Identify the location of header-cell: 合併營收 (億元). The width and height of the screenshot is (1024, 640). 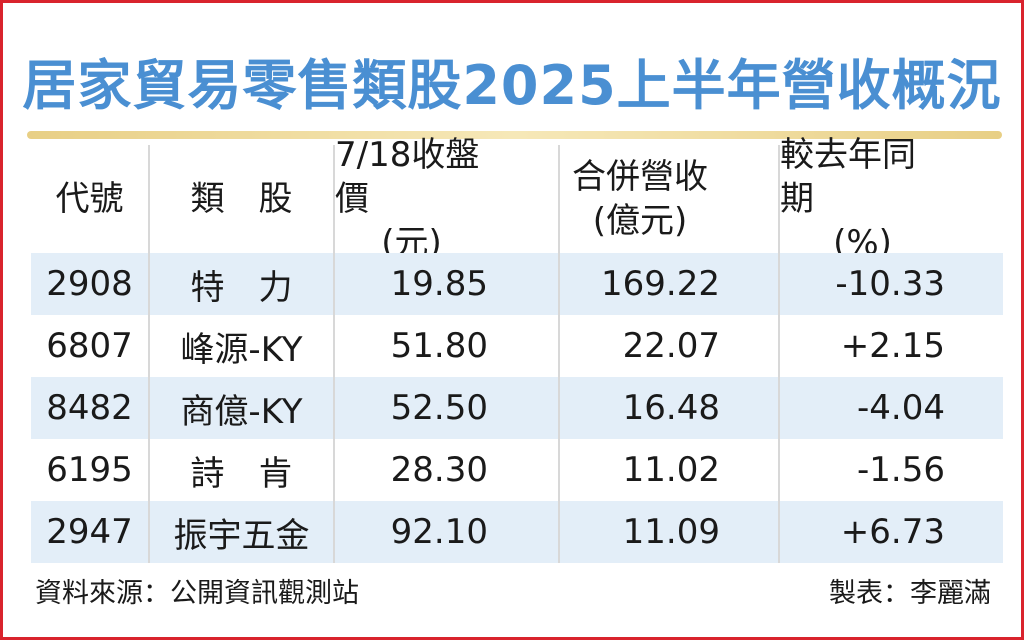
(668, 199).